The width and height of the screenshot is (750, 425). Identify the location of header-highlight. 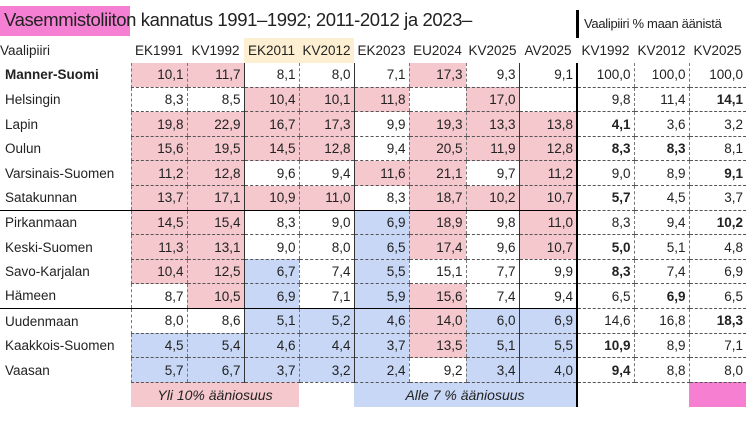
(299, 50).